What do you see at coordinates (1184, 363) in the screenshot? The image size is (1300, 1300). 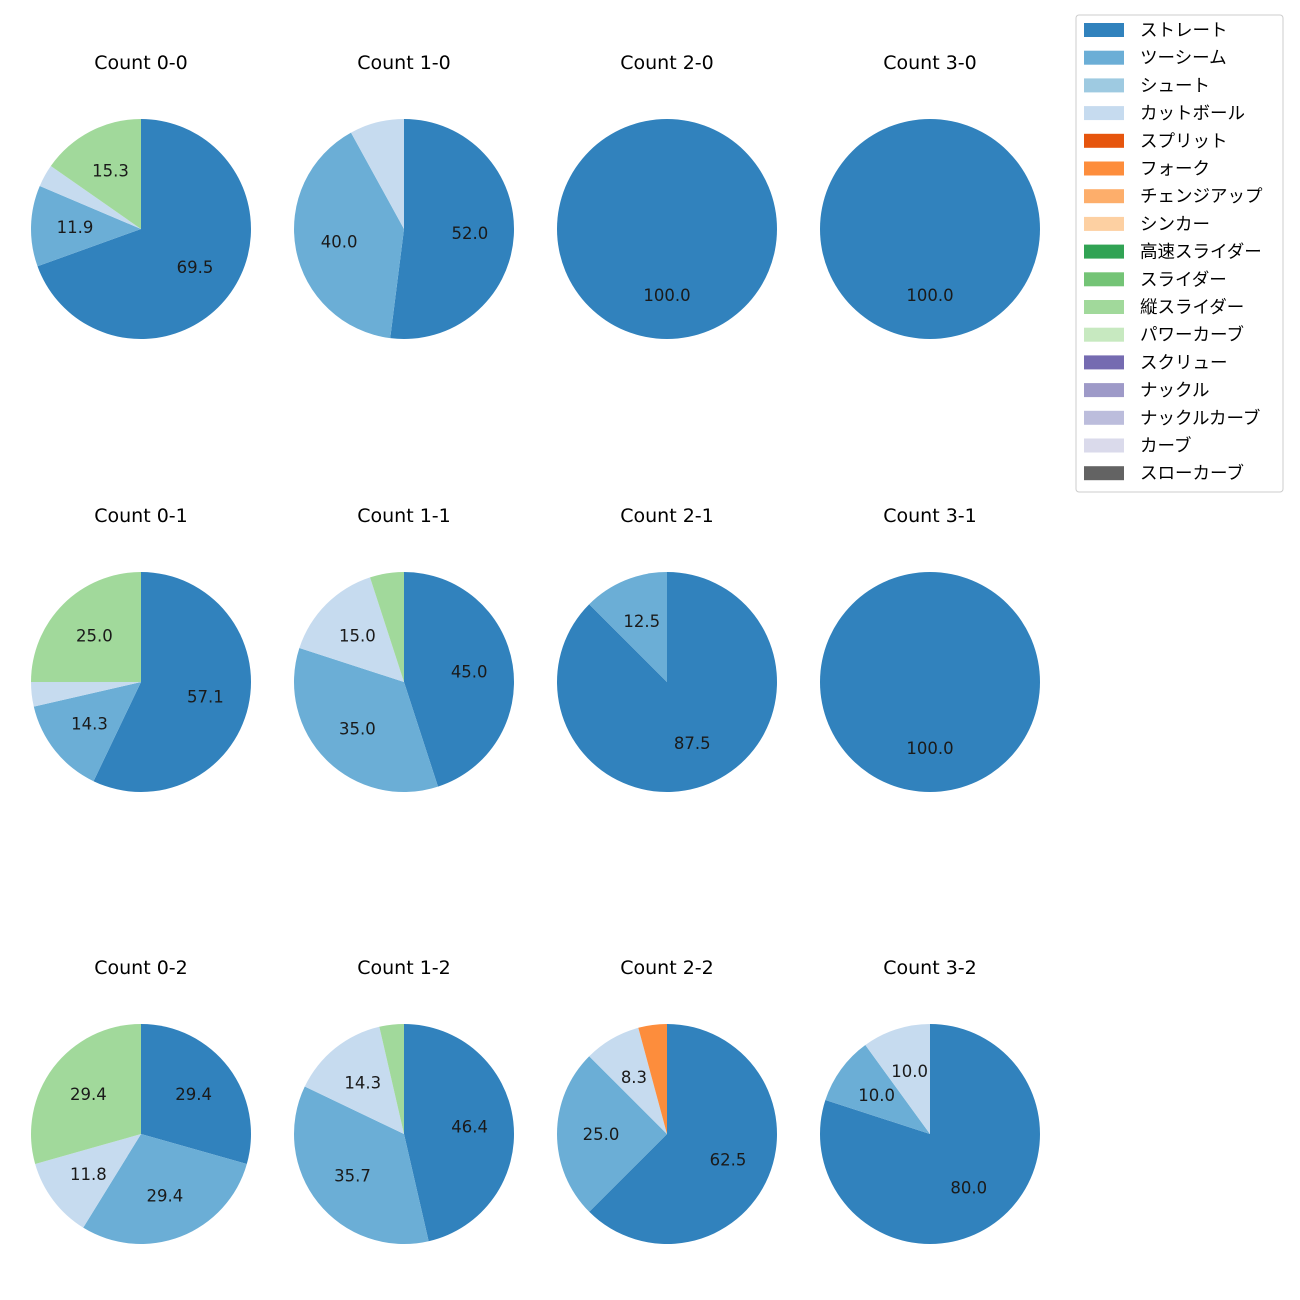 I see `legend-label: スクリュー` at bounding box center [1184, 363].